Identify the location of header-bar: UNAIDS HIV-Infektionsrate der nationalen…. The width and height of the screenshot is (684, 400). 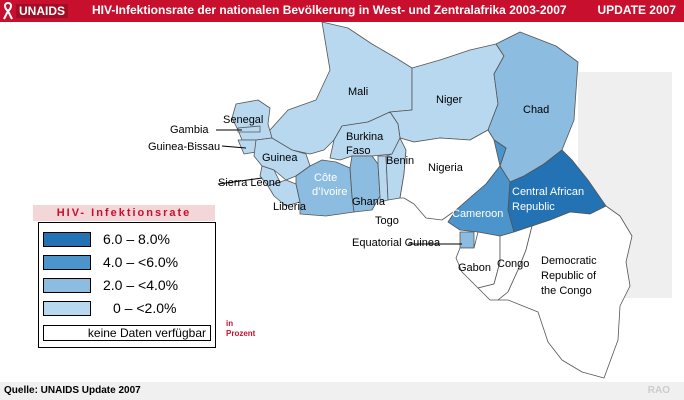
(342, 11).